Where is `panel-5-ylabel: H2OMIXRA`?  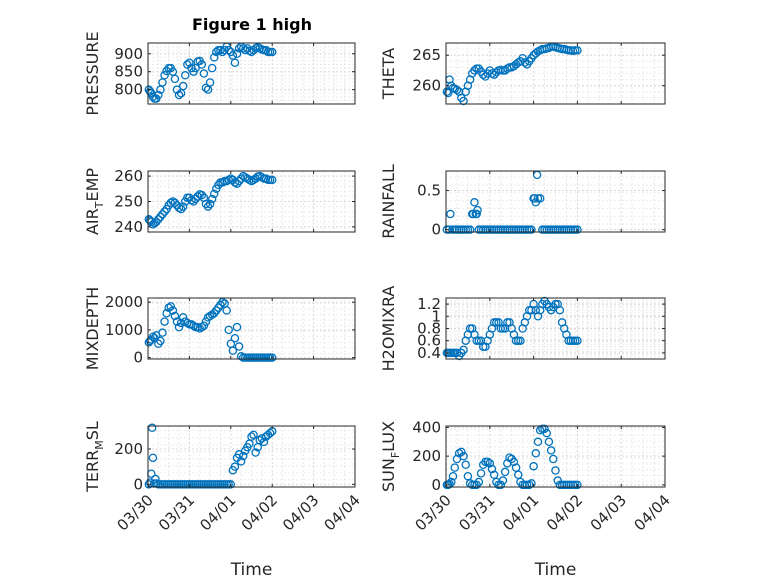 panel-5-ylabel: H2OMIXRA is located at coordinates (388, 329).